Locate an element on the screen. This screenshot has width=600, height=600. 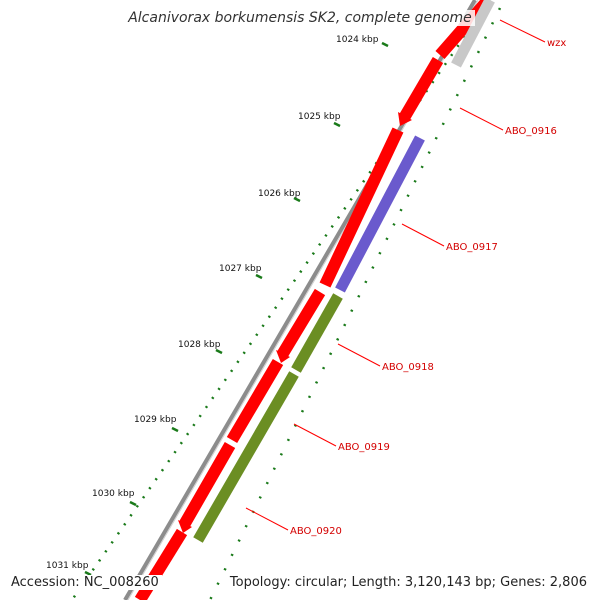
gene-label-ABO_0918: ABO_0918 is located at coordinates (408, 367).